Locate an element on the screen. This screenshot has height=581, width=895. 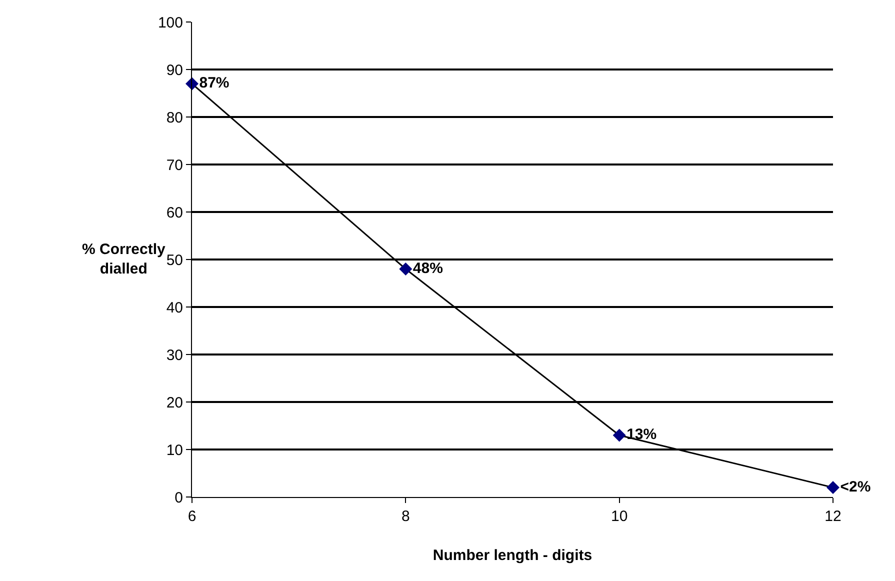
y-tick-label: 90 is located at coordinates (174, 70).